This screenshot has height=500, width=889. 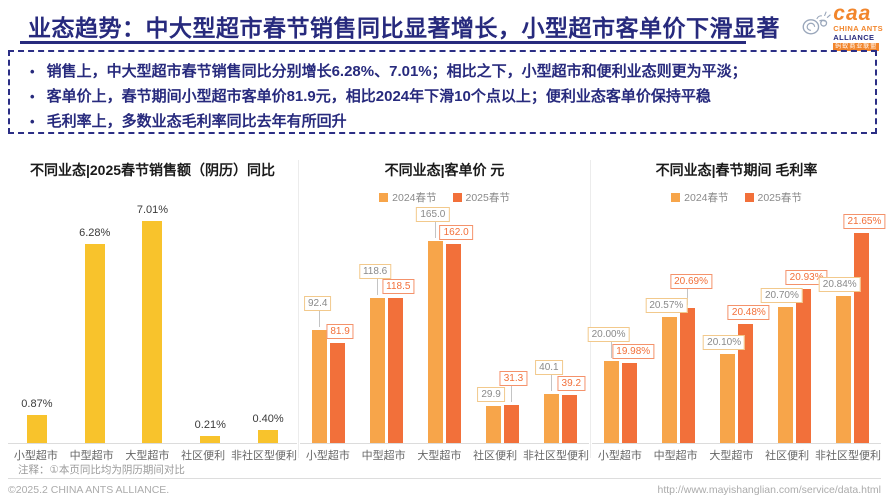 What do you see at coordinates (854, 37) in the screenshot?
I see `logo-name-line2: ALLIANCE` at bounding box center [854, 37].